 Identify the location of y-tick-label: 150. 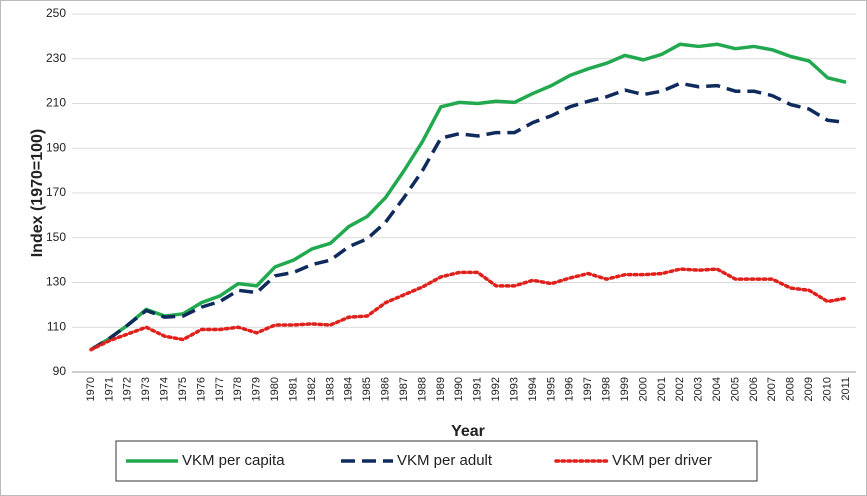
(56, 237).